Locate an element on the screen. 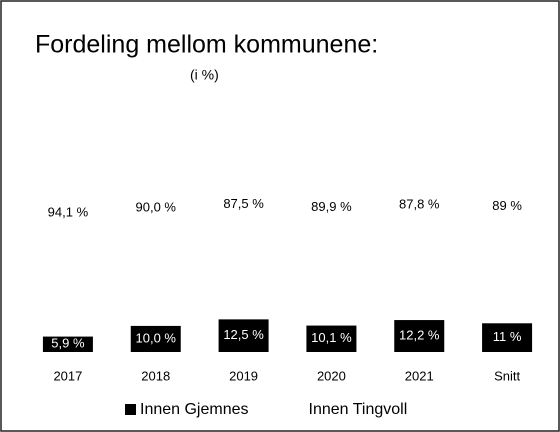  data-label: 10,0 % is located at coordinates (156, 337).